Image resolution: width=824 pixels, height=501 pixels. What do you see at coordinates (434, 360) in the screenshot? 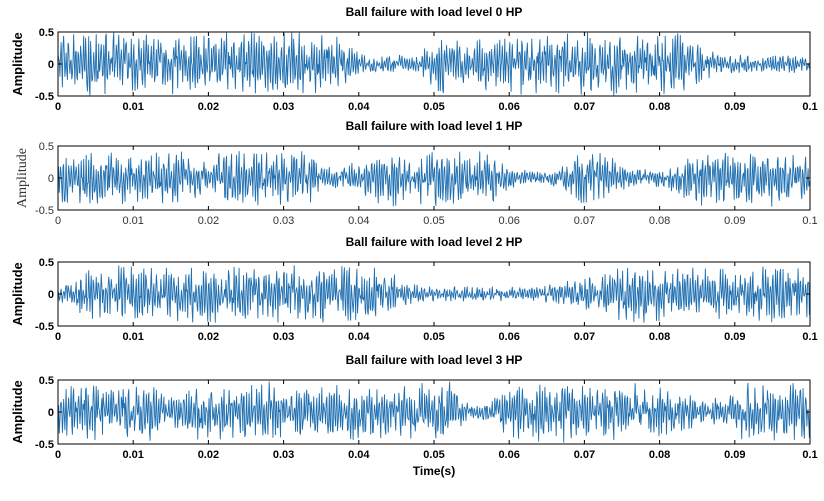
I see `subplot-title: Ball failure with load level 3 HP` at bounding box center [434, 360].